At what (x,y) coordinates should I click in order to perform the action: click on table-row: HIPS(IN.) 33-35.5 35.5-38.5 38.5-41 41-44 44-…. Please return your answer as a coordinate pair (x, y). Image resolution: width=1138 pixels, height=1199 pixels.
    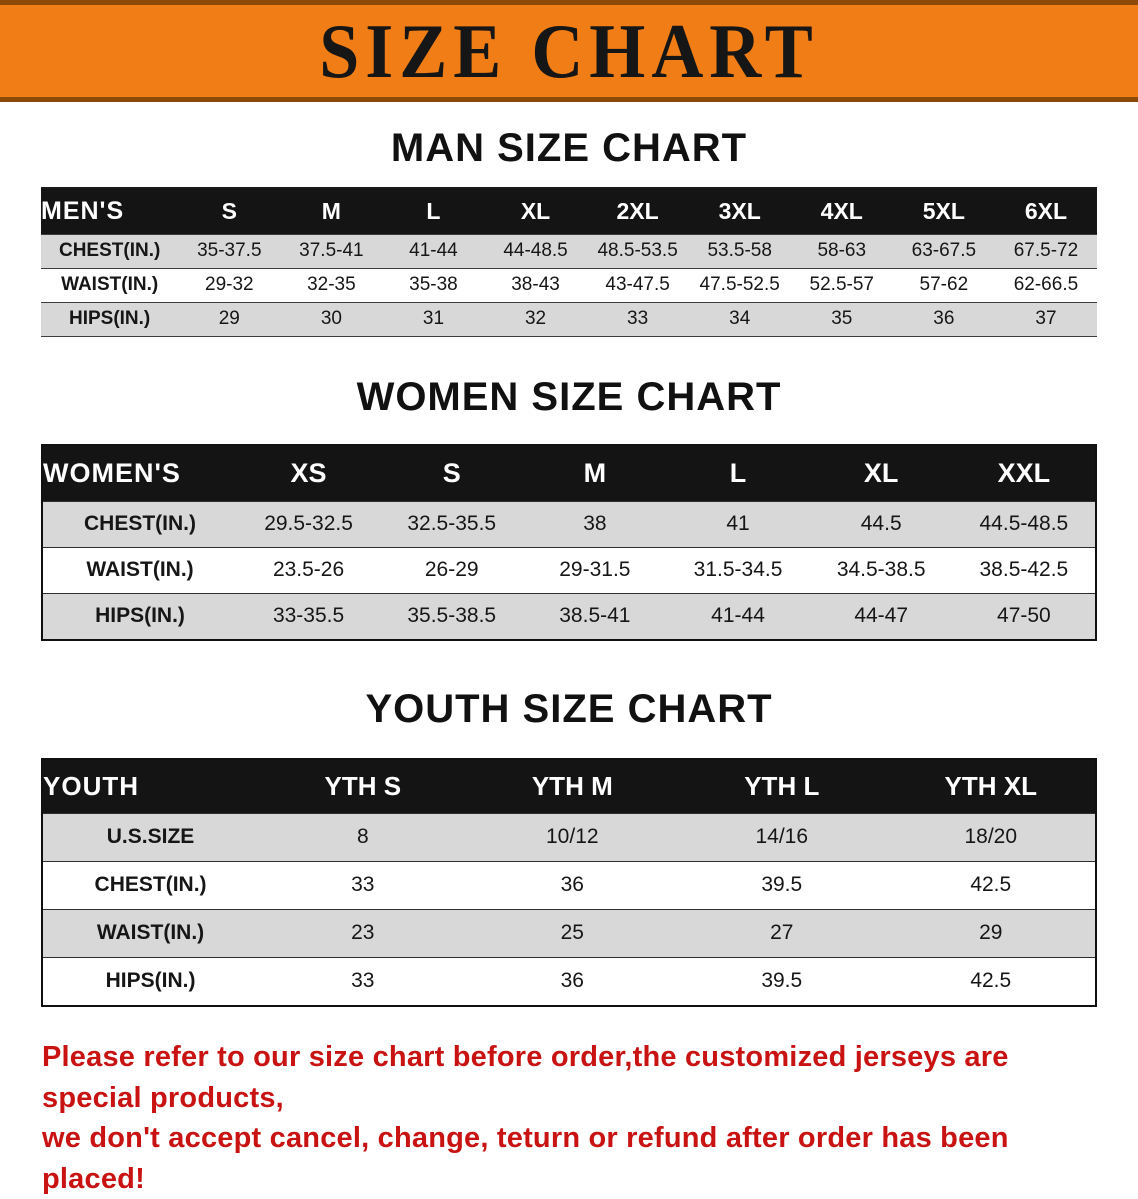
    Looking at the image, I should click on (569, 616).